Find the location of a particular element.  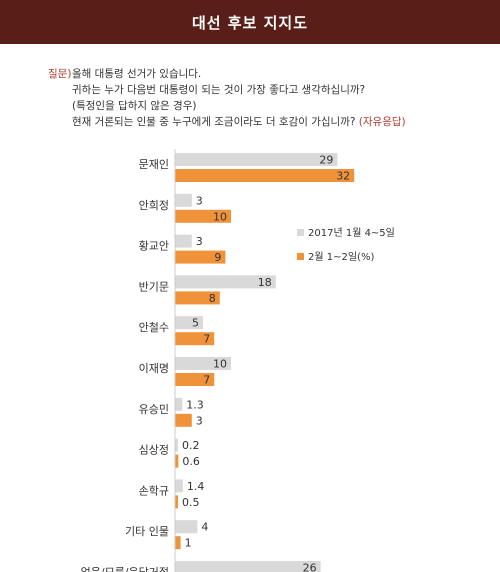

legend-swatch-feb is located at coordinates (300, 256).